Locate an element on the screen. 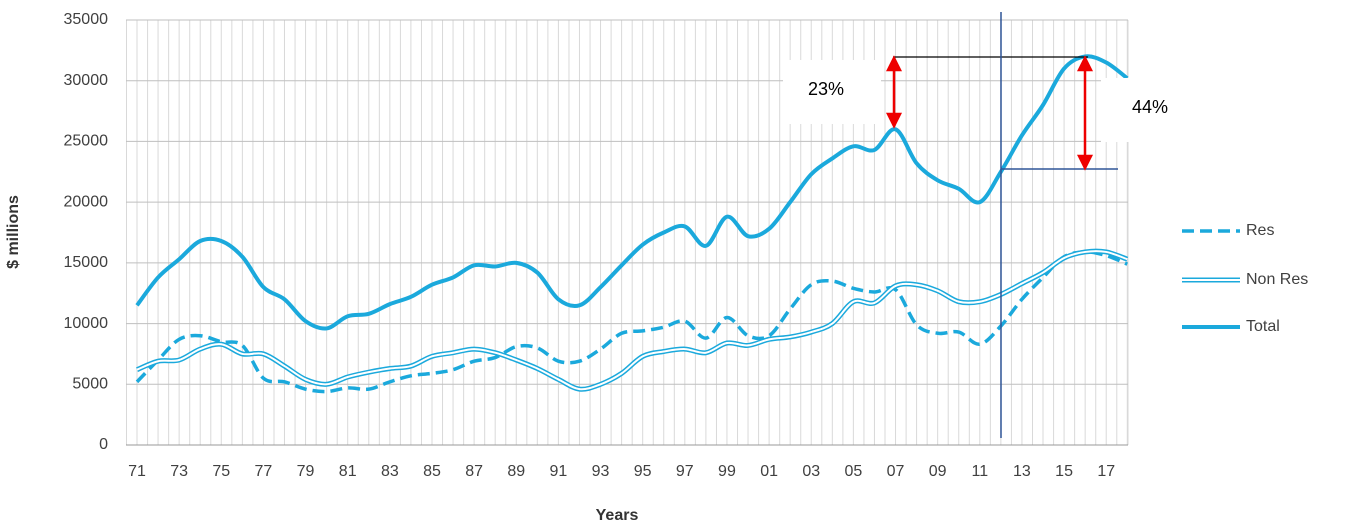 The height and width of the screenshot is (528, 1365). x-tick-label: 15 is located at coordinates (1064, 471).